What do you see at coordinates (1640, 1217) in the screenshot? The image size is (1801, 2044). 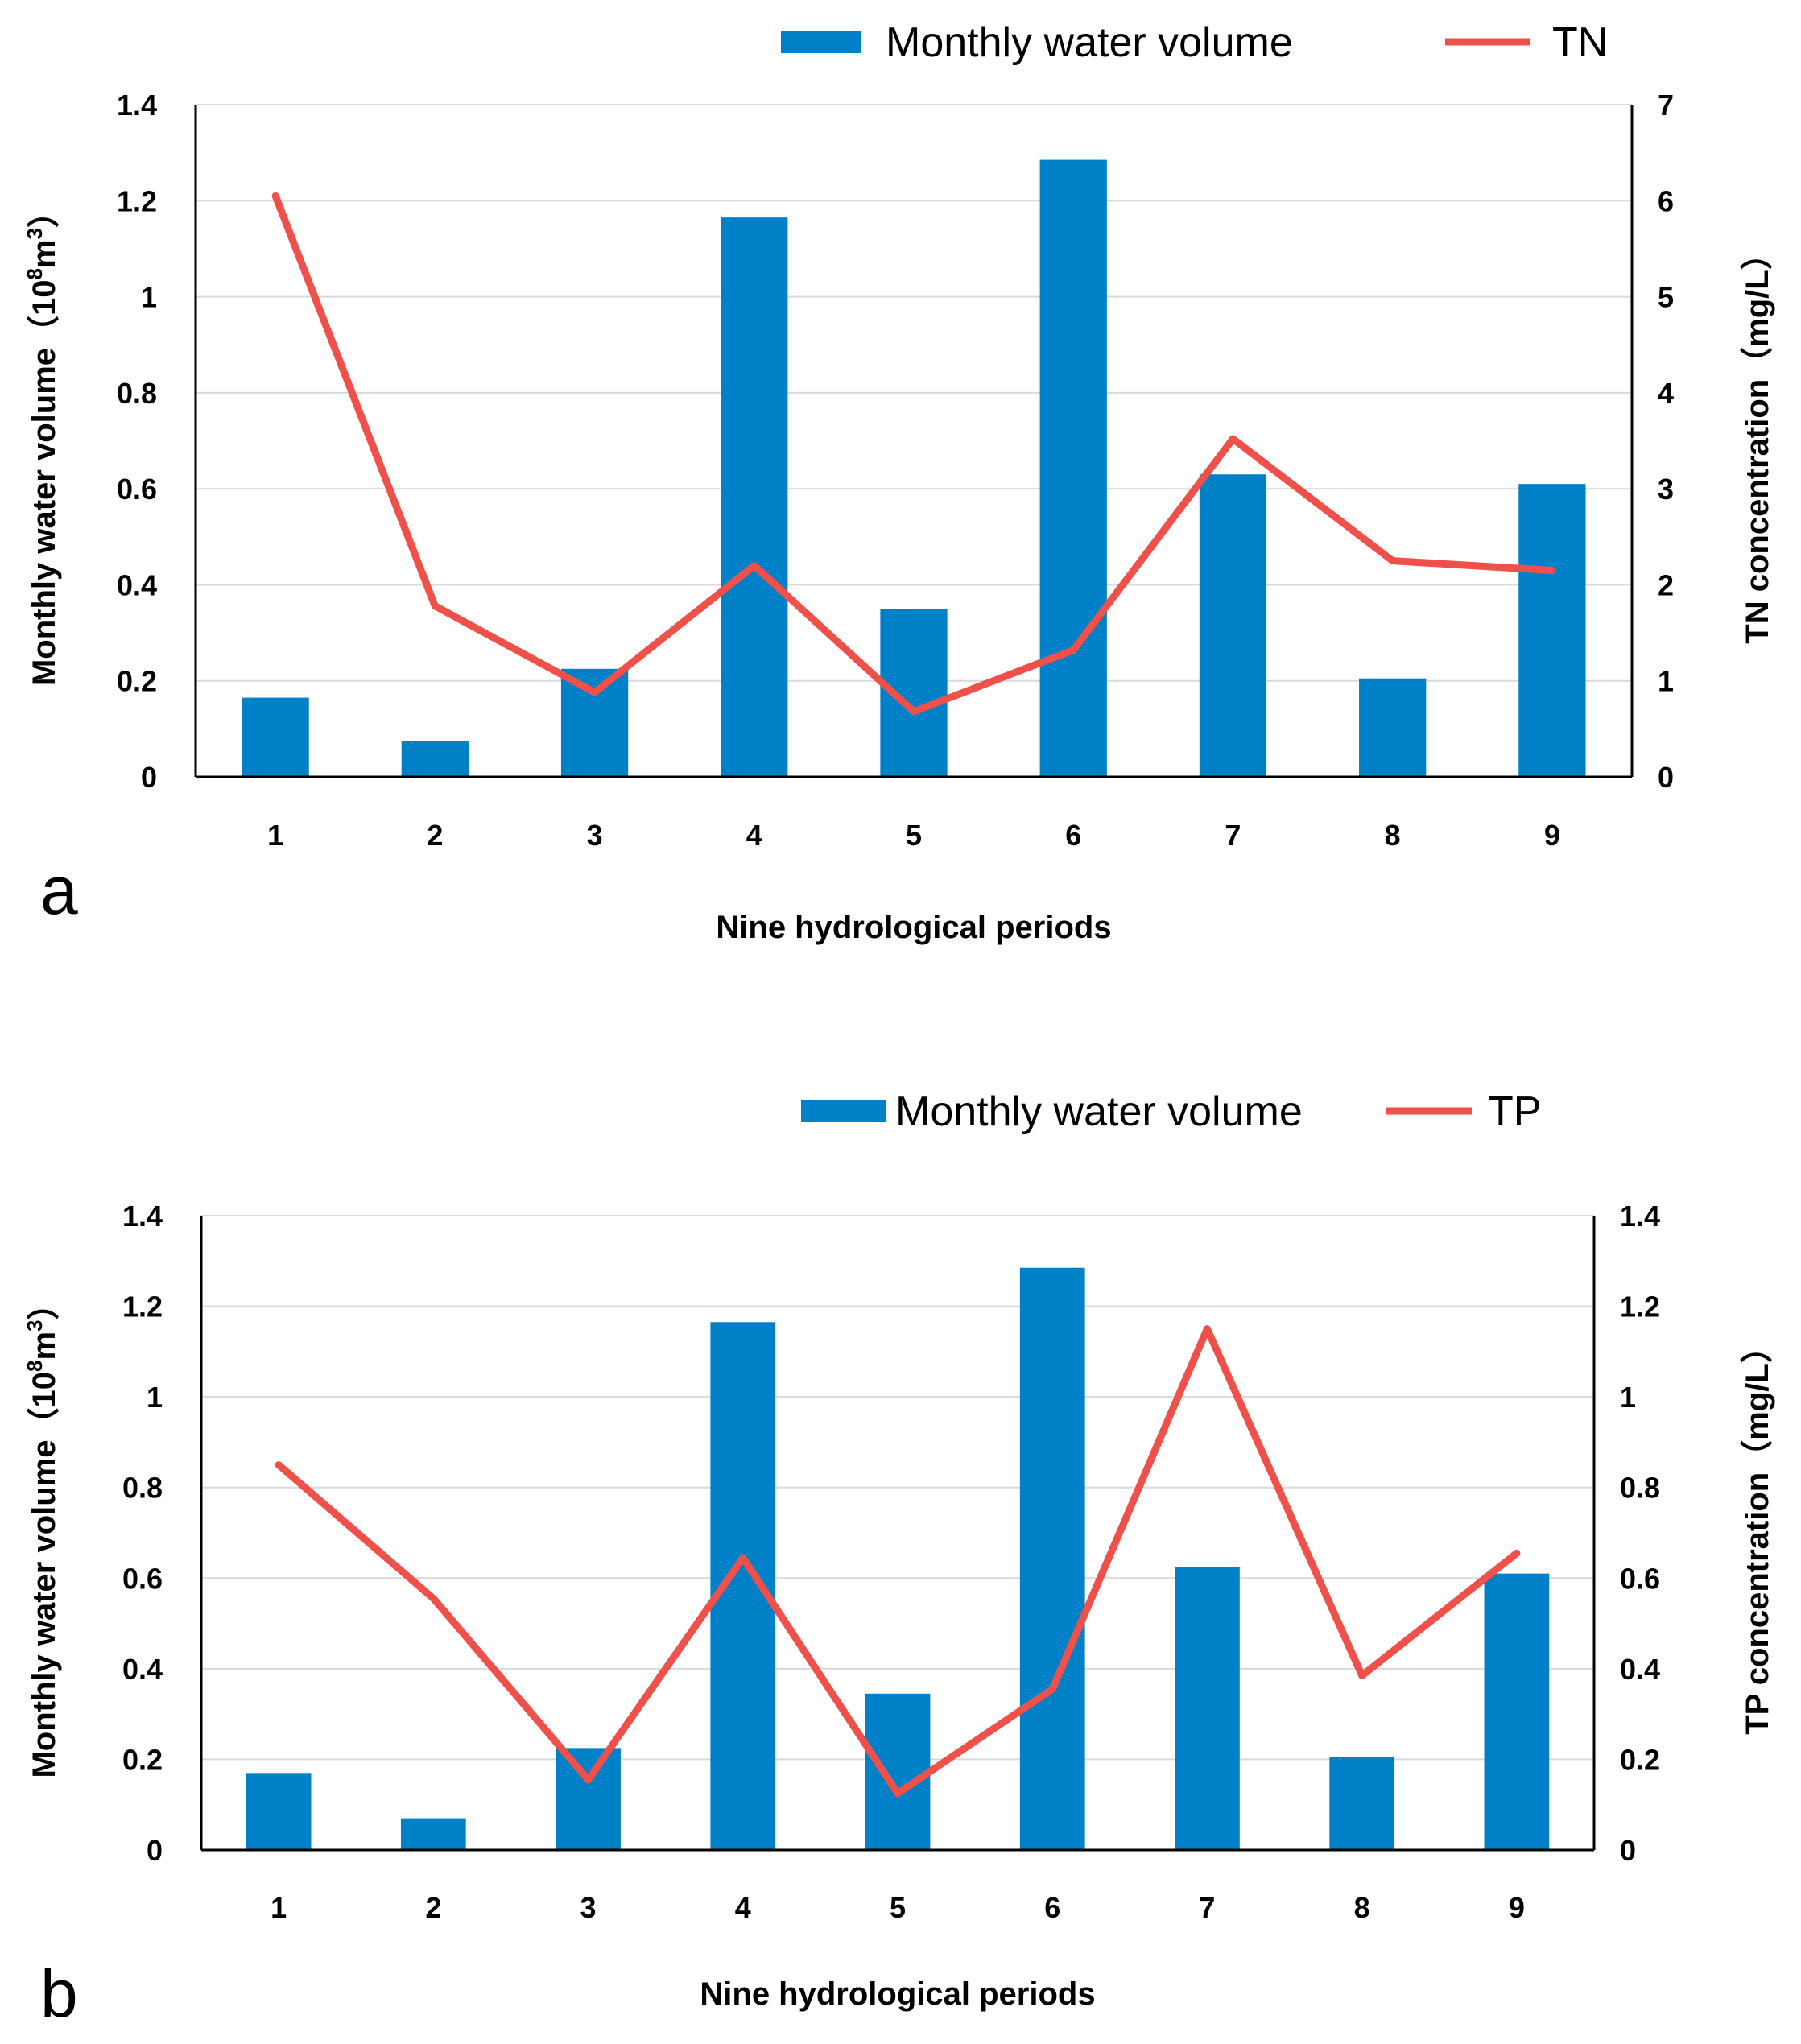 I see `y-right-tick-label: 1.4` at bounding box center [1640, 1217].